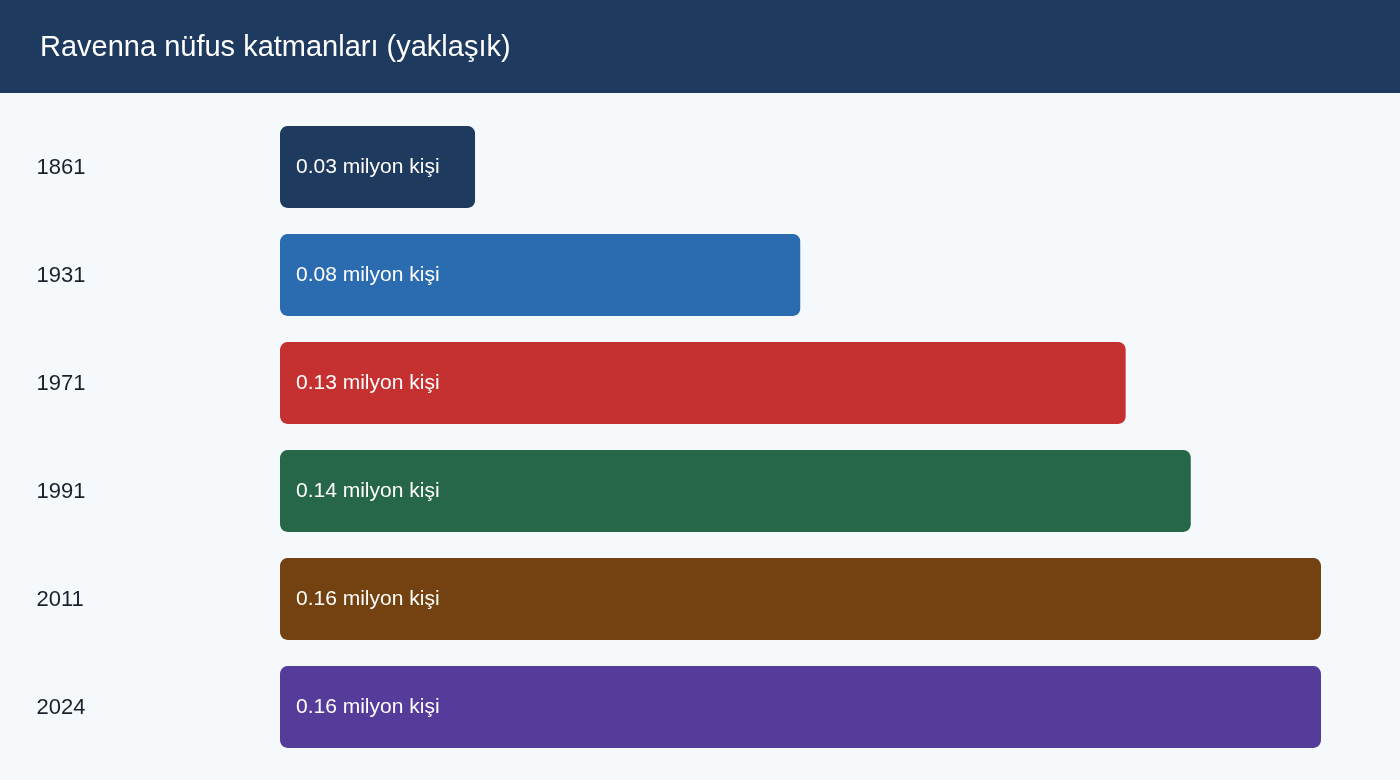 The image size is (1400, 780). What do you see at coordinates (275, 46) in the screenshot?
I see `chart-title: Ravenna nüfus katmanları (yaklaşık)` at bounding box center [275, 46].